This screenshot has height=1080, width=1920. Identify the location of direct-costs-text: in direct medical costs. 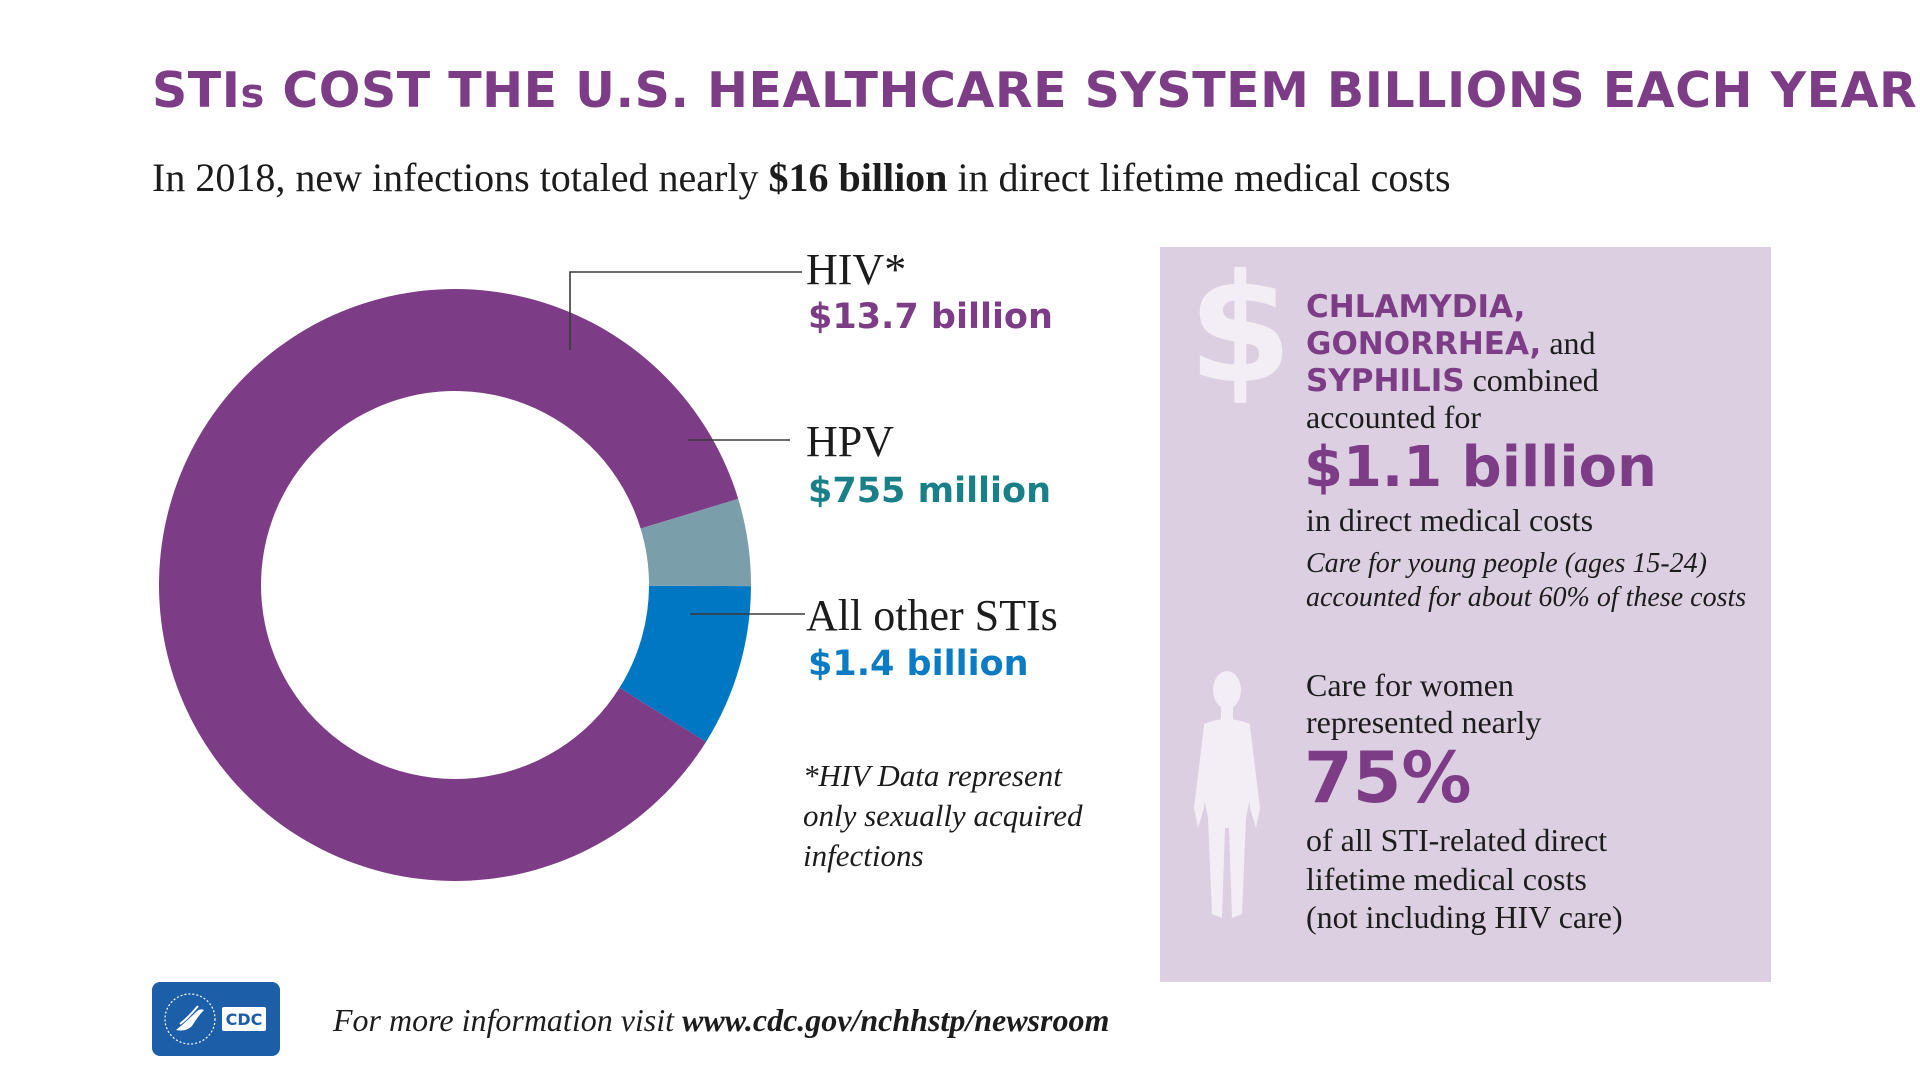
(1450, 520).